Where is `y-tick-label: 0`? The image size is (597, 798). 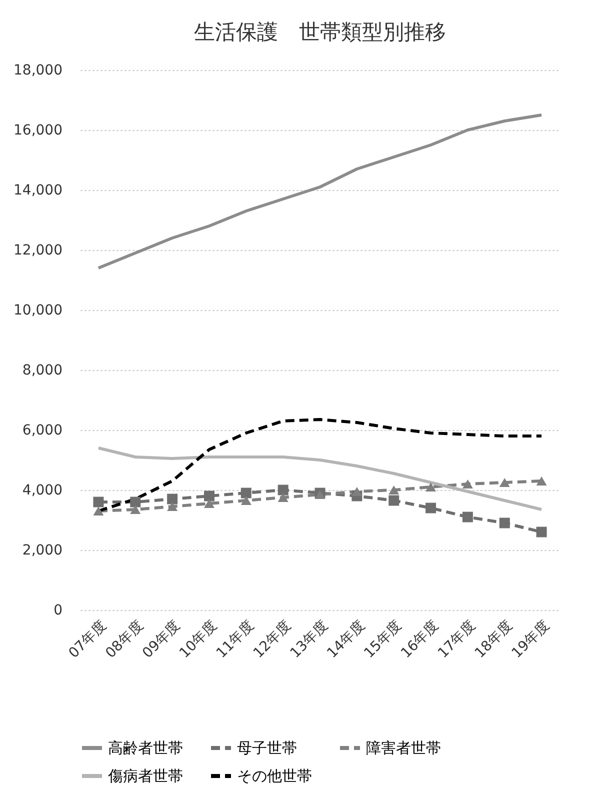 y-tick-label: 0 is located at coordinates (58, 610).